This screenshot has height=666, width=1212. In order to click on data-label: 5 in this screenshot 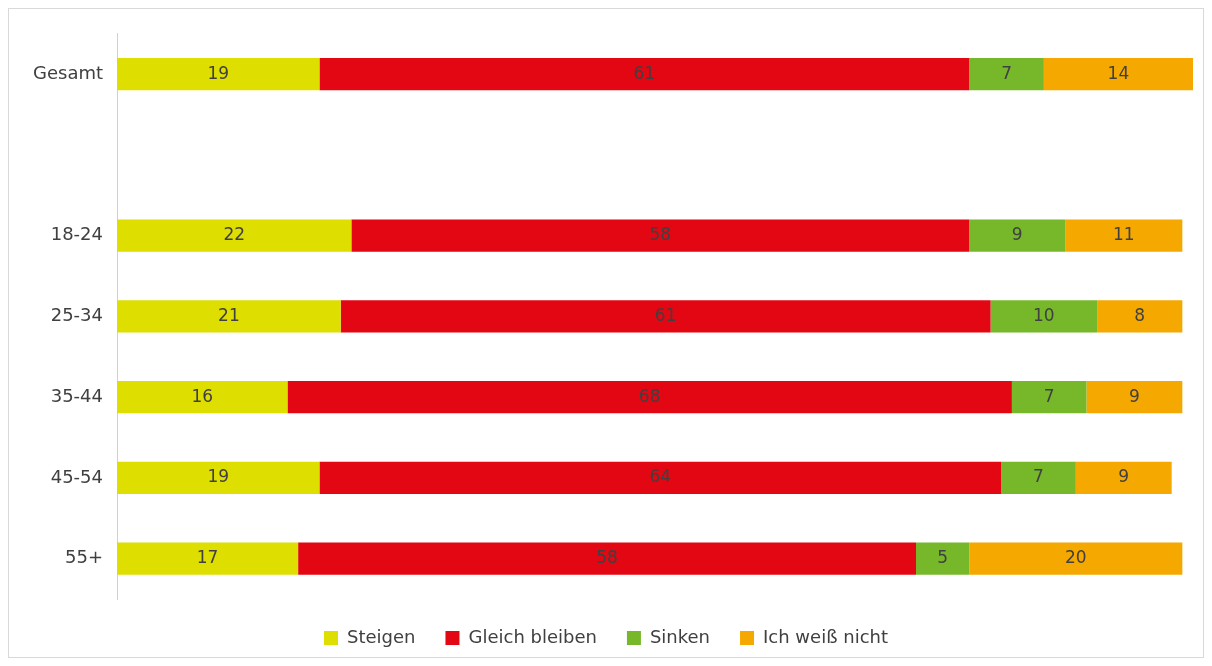, I will do `click(943, 557)`.